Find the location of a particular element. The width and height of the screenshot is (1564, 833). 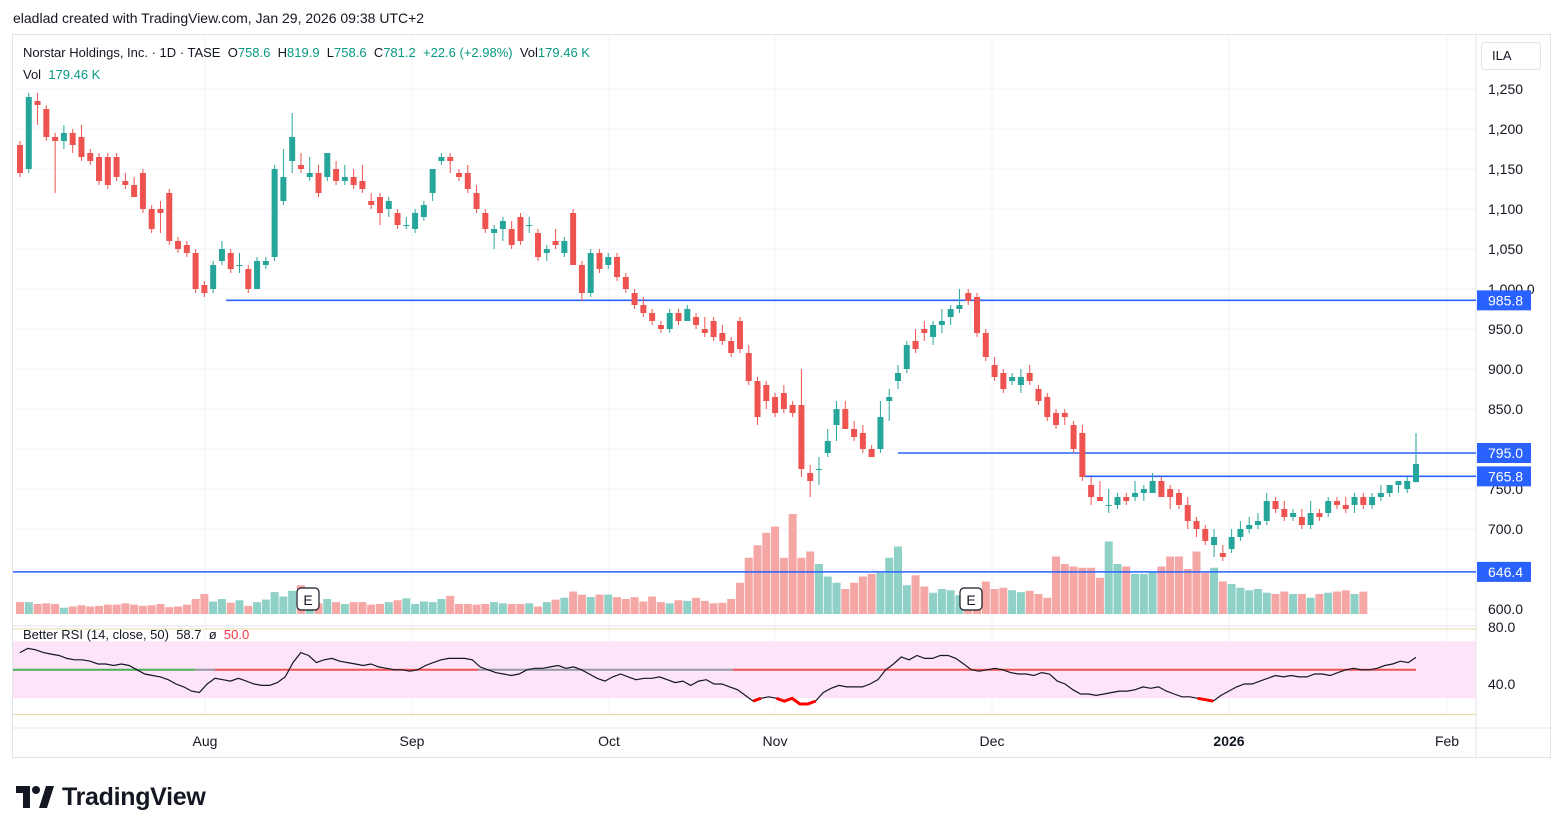

price-level-badge is located at coordinates (1504, 453).